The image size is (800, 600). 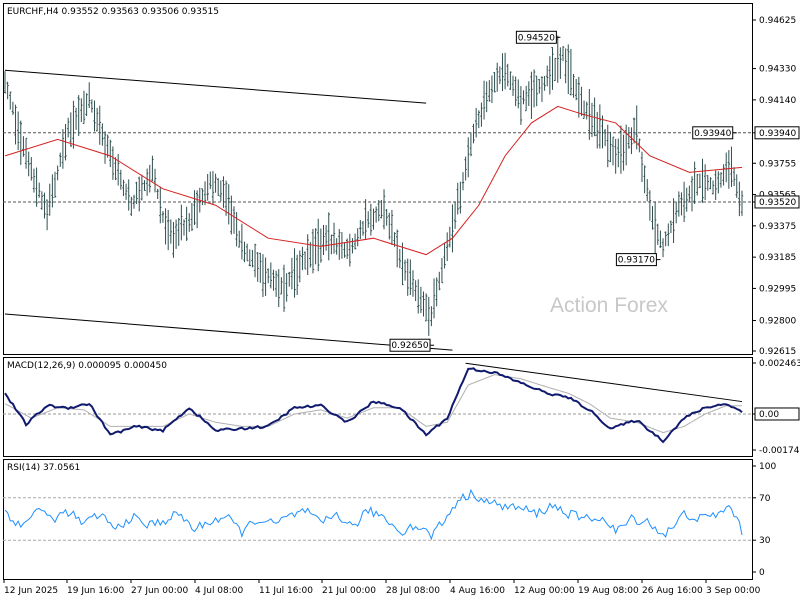 What do you see at coordinates (777, 227) in the screenshot?
I see `price-axis-tick-label: 0.93375` at bounding box center [777, 227].